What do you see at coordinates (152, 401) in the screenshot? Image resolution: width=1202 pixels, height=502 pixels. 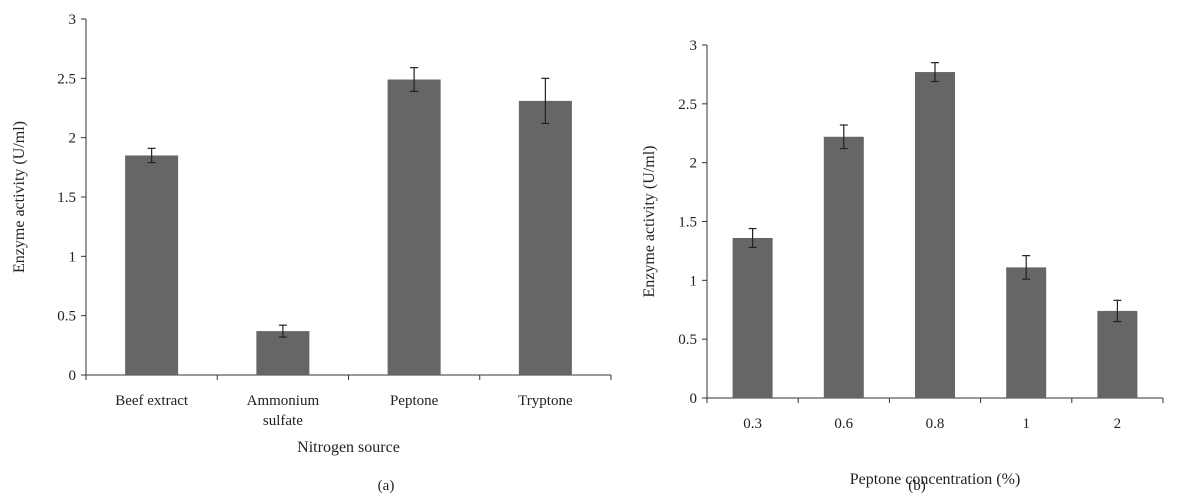 I see `x-tick-label: Beef extract` at bounding box center [152, 401].